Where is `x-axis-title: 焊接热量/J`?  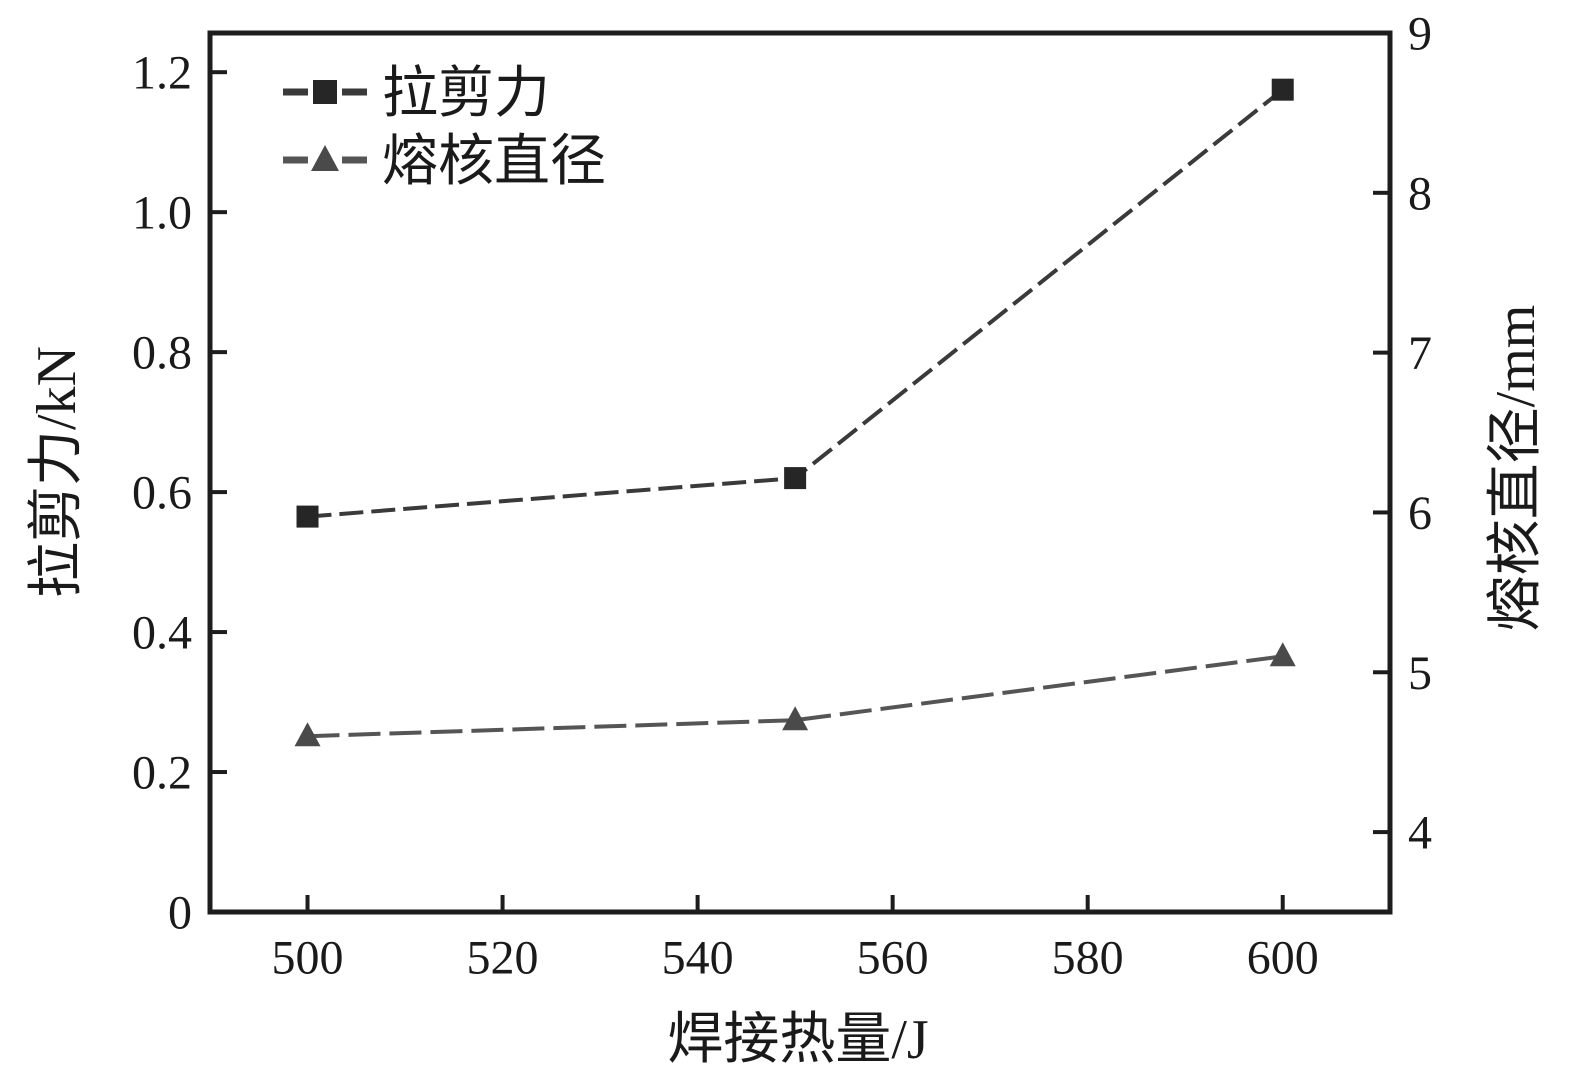 x-axis-title: 焊接热量/J is located at coordinates (797, 1040).